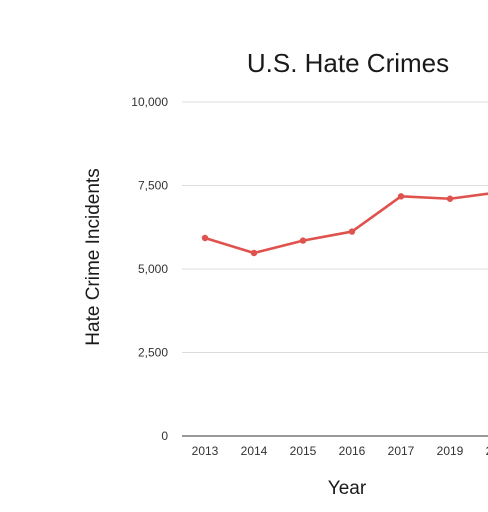 The image size is (488, 512). Describe the element at coordinates (153, 186) in the screenshot. I see `y-tick-label: 7,500` at that location.